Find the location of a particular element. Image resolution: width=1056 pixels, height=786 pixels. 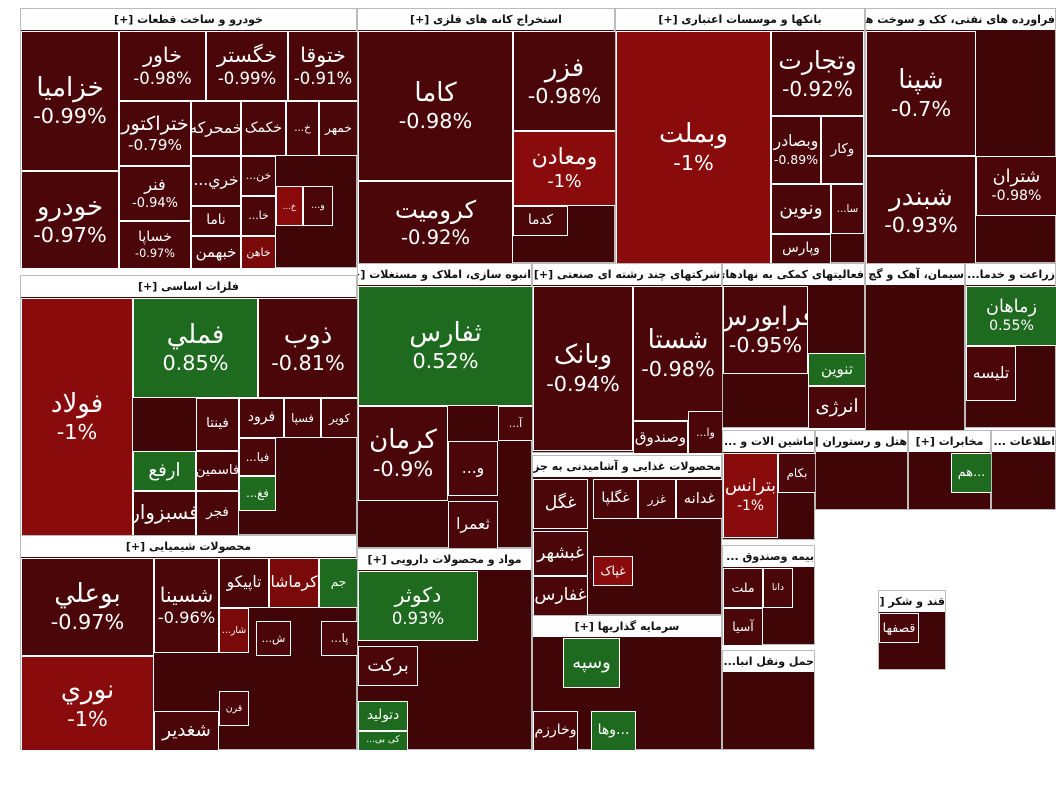

tile: فرود is located at coordinates (261, 418).